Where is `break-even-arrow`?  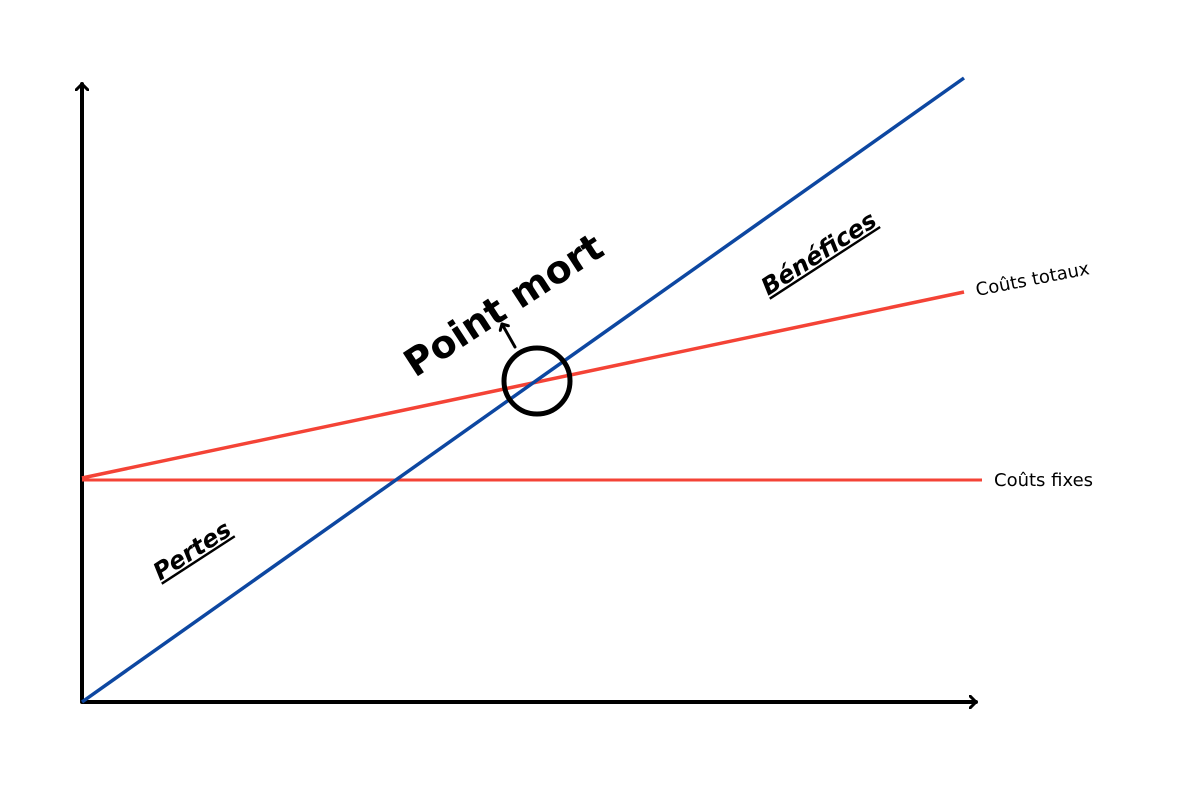 break-even-arrow is located at coordinates (509, 335).